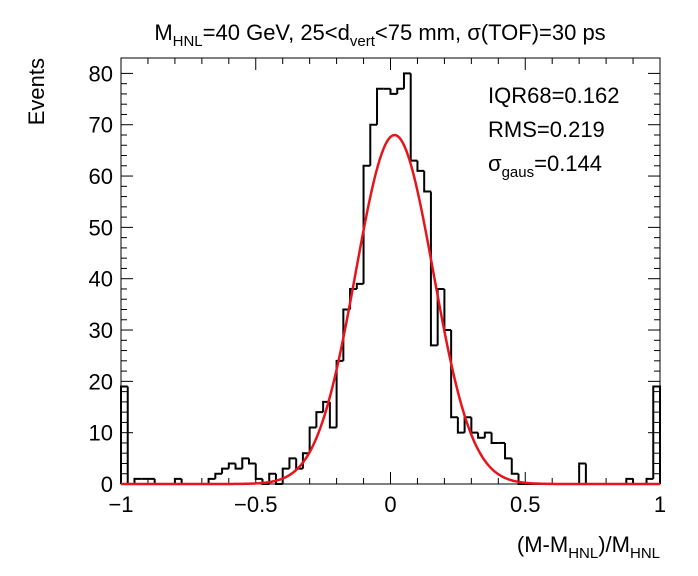 This screenshot has height=576, width=698. Describe the element at coordinates (525, 504) in the screenshot. I see `x-tick-label: 0.5` at that location.